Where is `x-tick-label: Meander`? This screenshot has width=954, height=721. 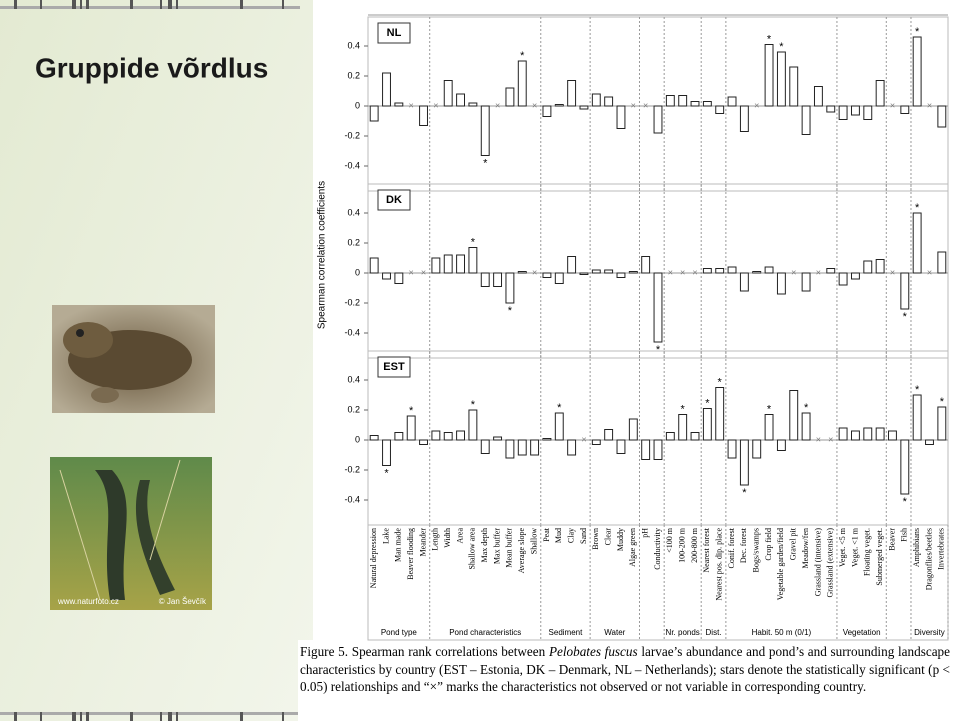
x-tick-label: Meander is located at coordinates (422, 542).